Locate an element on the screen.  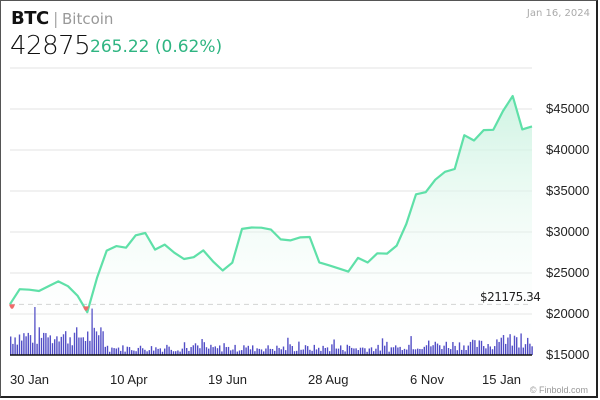
y-tick-label: $40000 is located at coordinates (568, 149).